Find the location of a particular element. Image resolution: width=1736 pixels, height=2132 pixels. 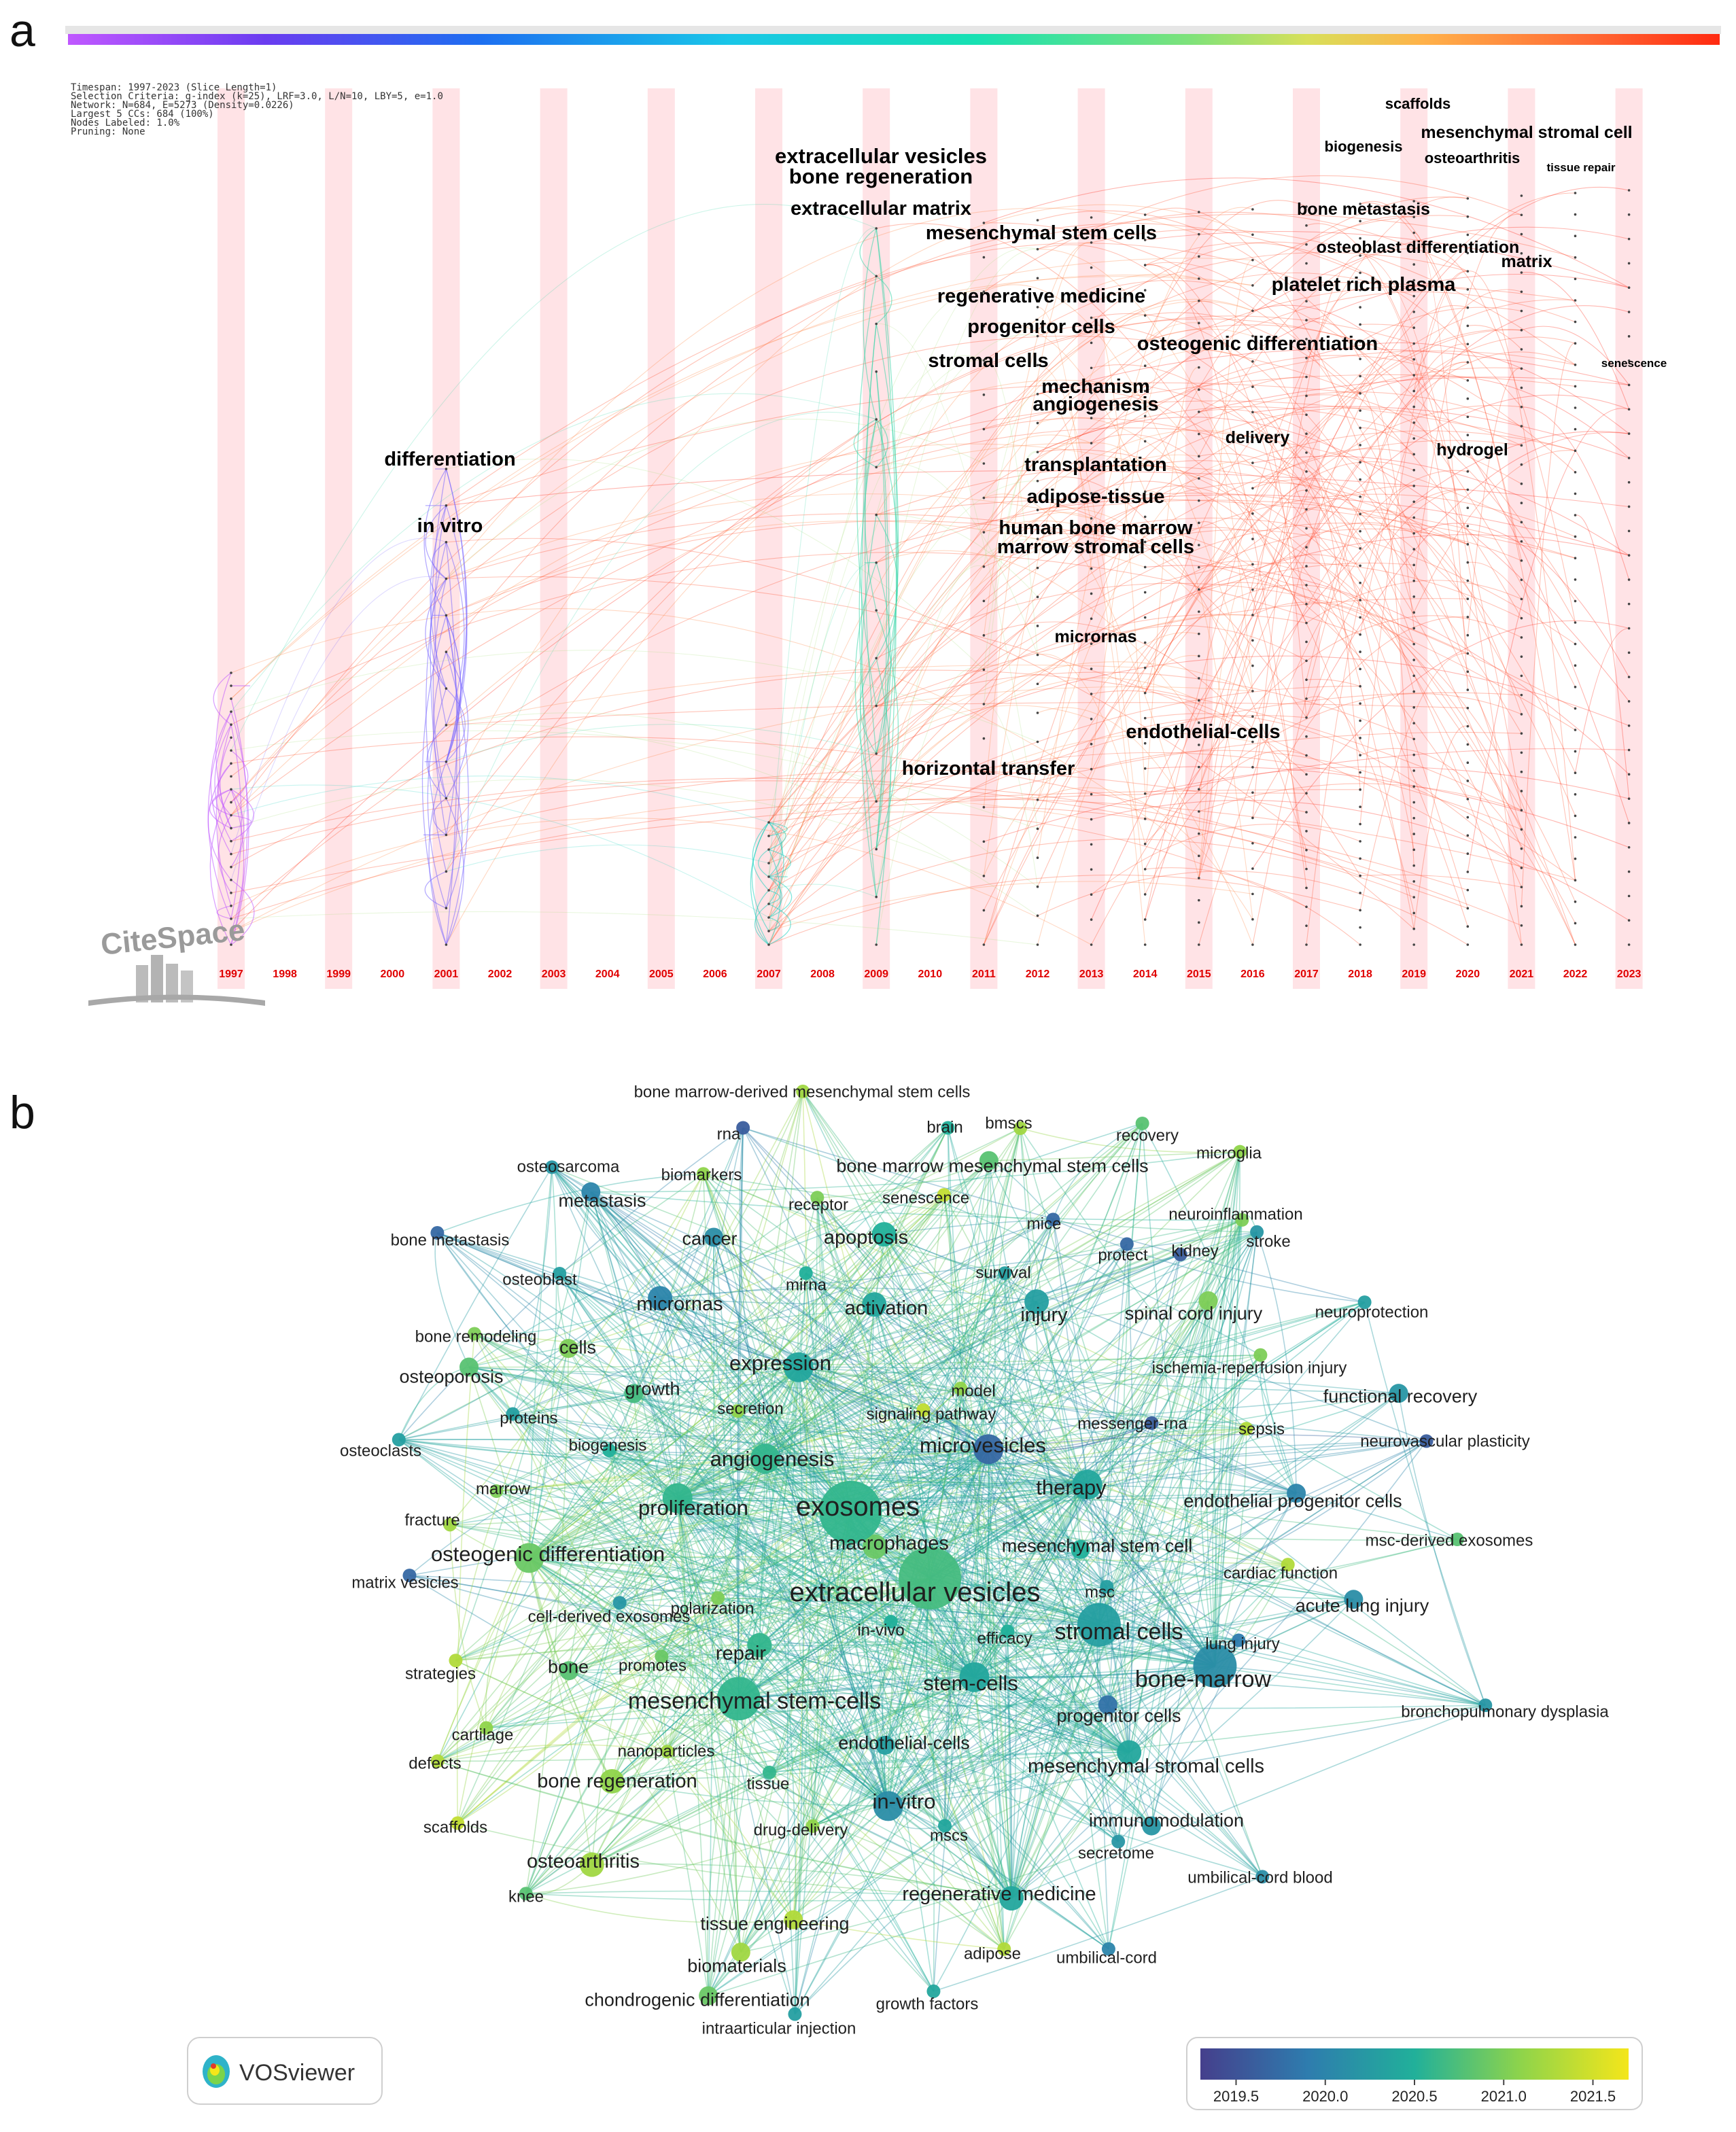

term-label: cartilage is located at coordinates (483, 1735).